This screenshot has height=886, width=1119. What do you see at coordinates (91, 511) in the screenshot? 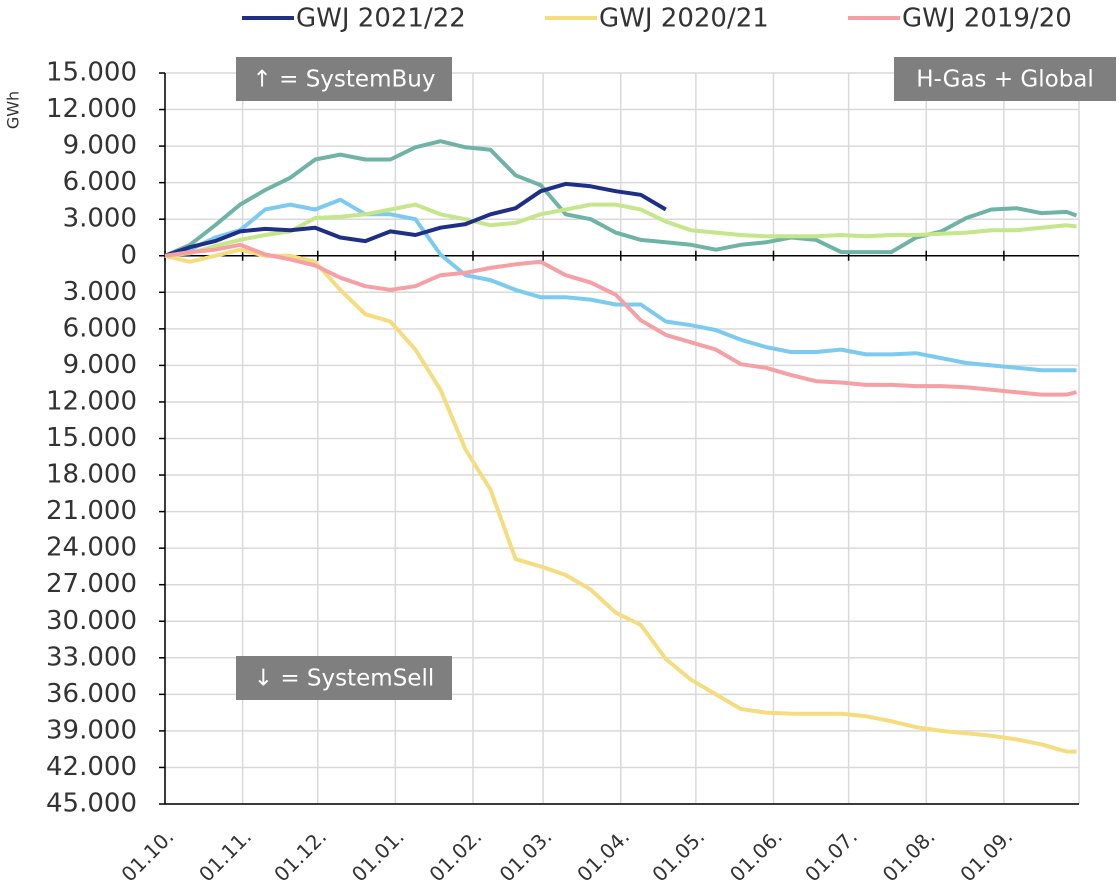
I see `y-tick-label: 21.000` at bounding box center [91, 511].